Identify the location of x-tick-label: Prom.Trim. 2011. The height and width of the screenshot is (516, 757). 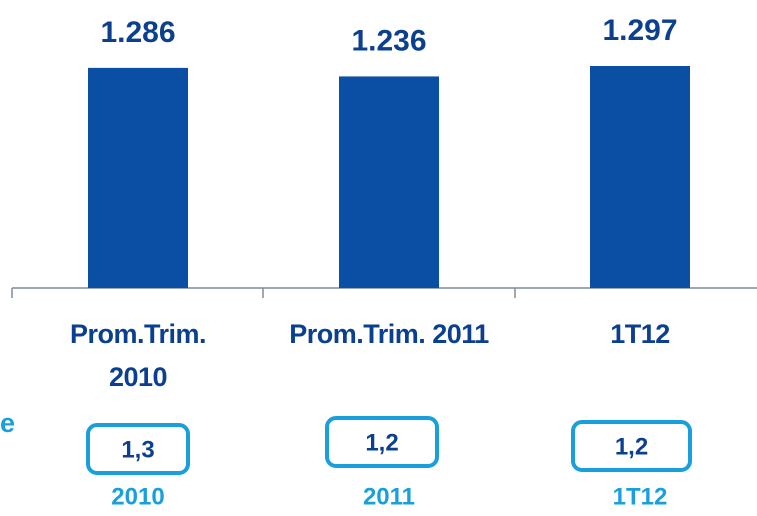
(389, 334).